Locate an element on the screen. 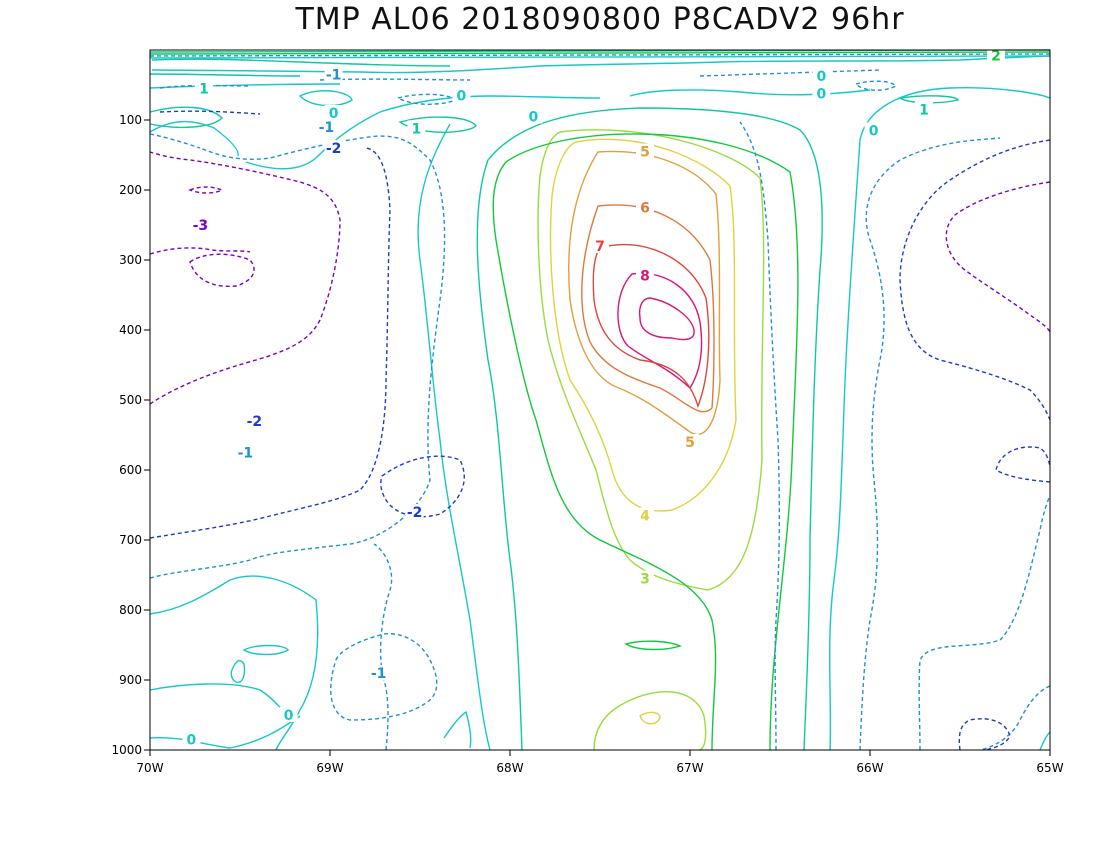 This screenshot has width=1100, height=850. x-axis: 70W 69W 68W 67W 66W 65W is located at coordinates (600, 762).